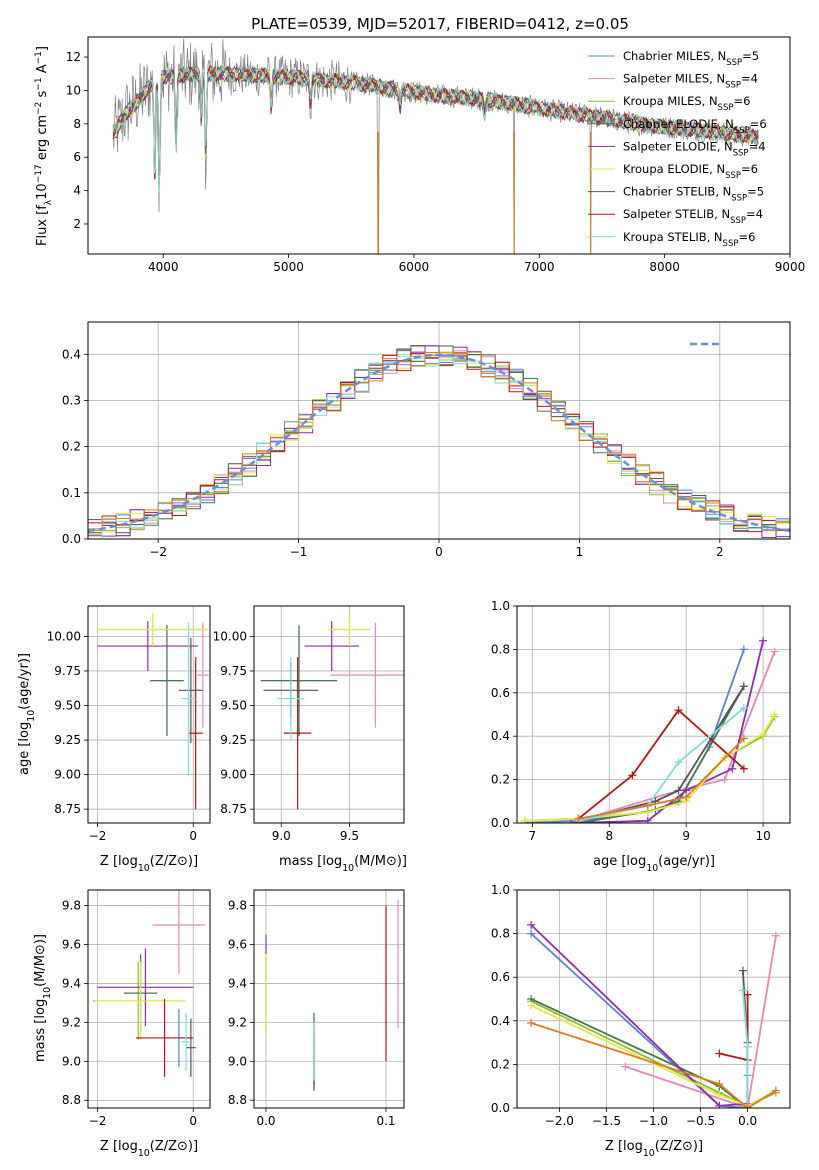  Describe the element at coordinates (288, 267) in the screenshot. I see `x-tick-label: 5000` at that location.